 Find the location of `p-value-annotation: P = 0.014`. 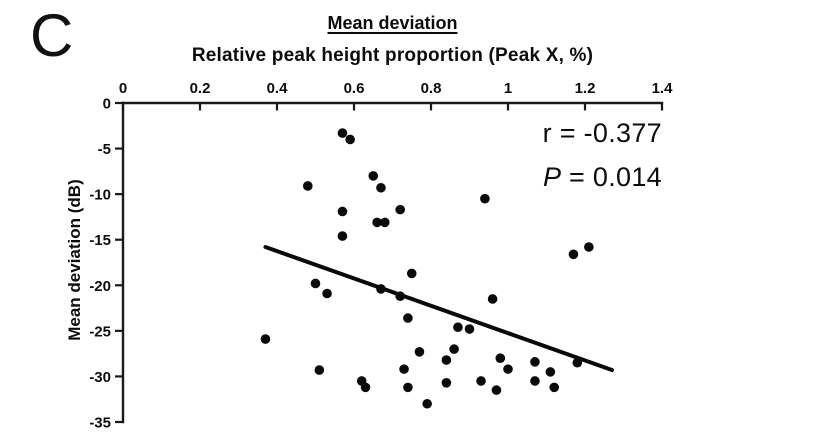

p-value-annotation: P = 0.014 is located at coordinates (532, 177).